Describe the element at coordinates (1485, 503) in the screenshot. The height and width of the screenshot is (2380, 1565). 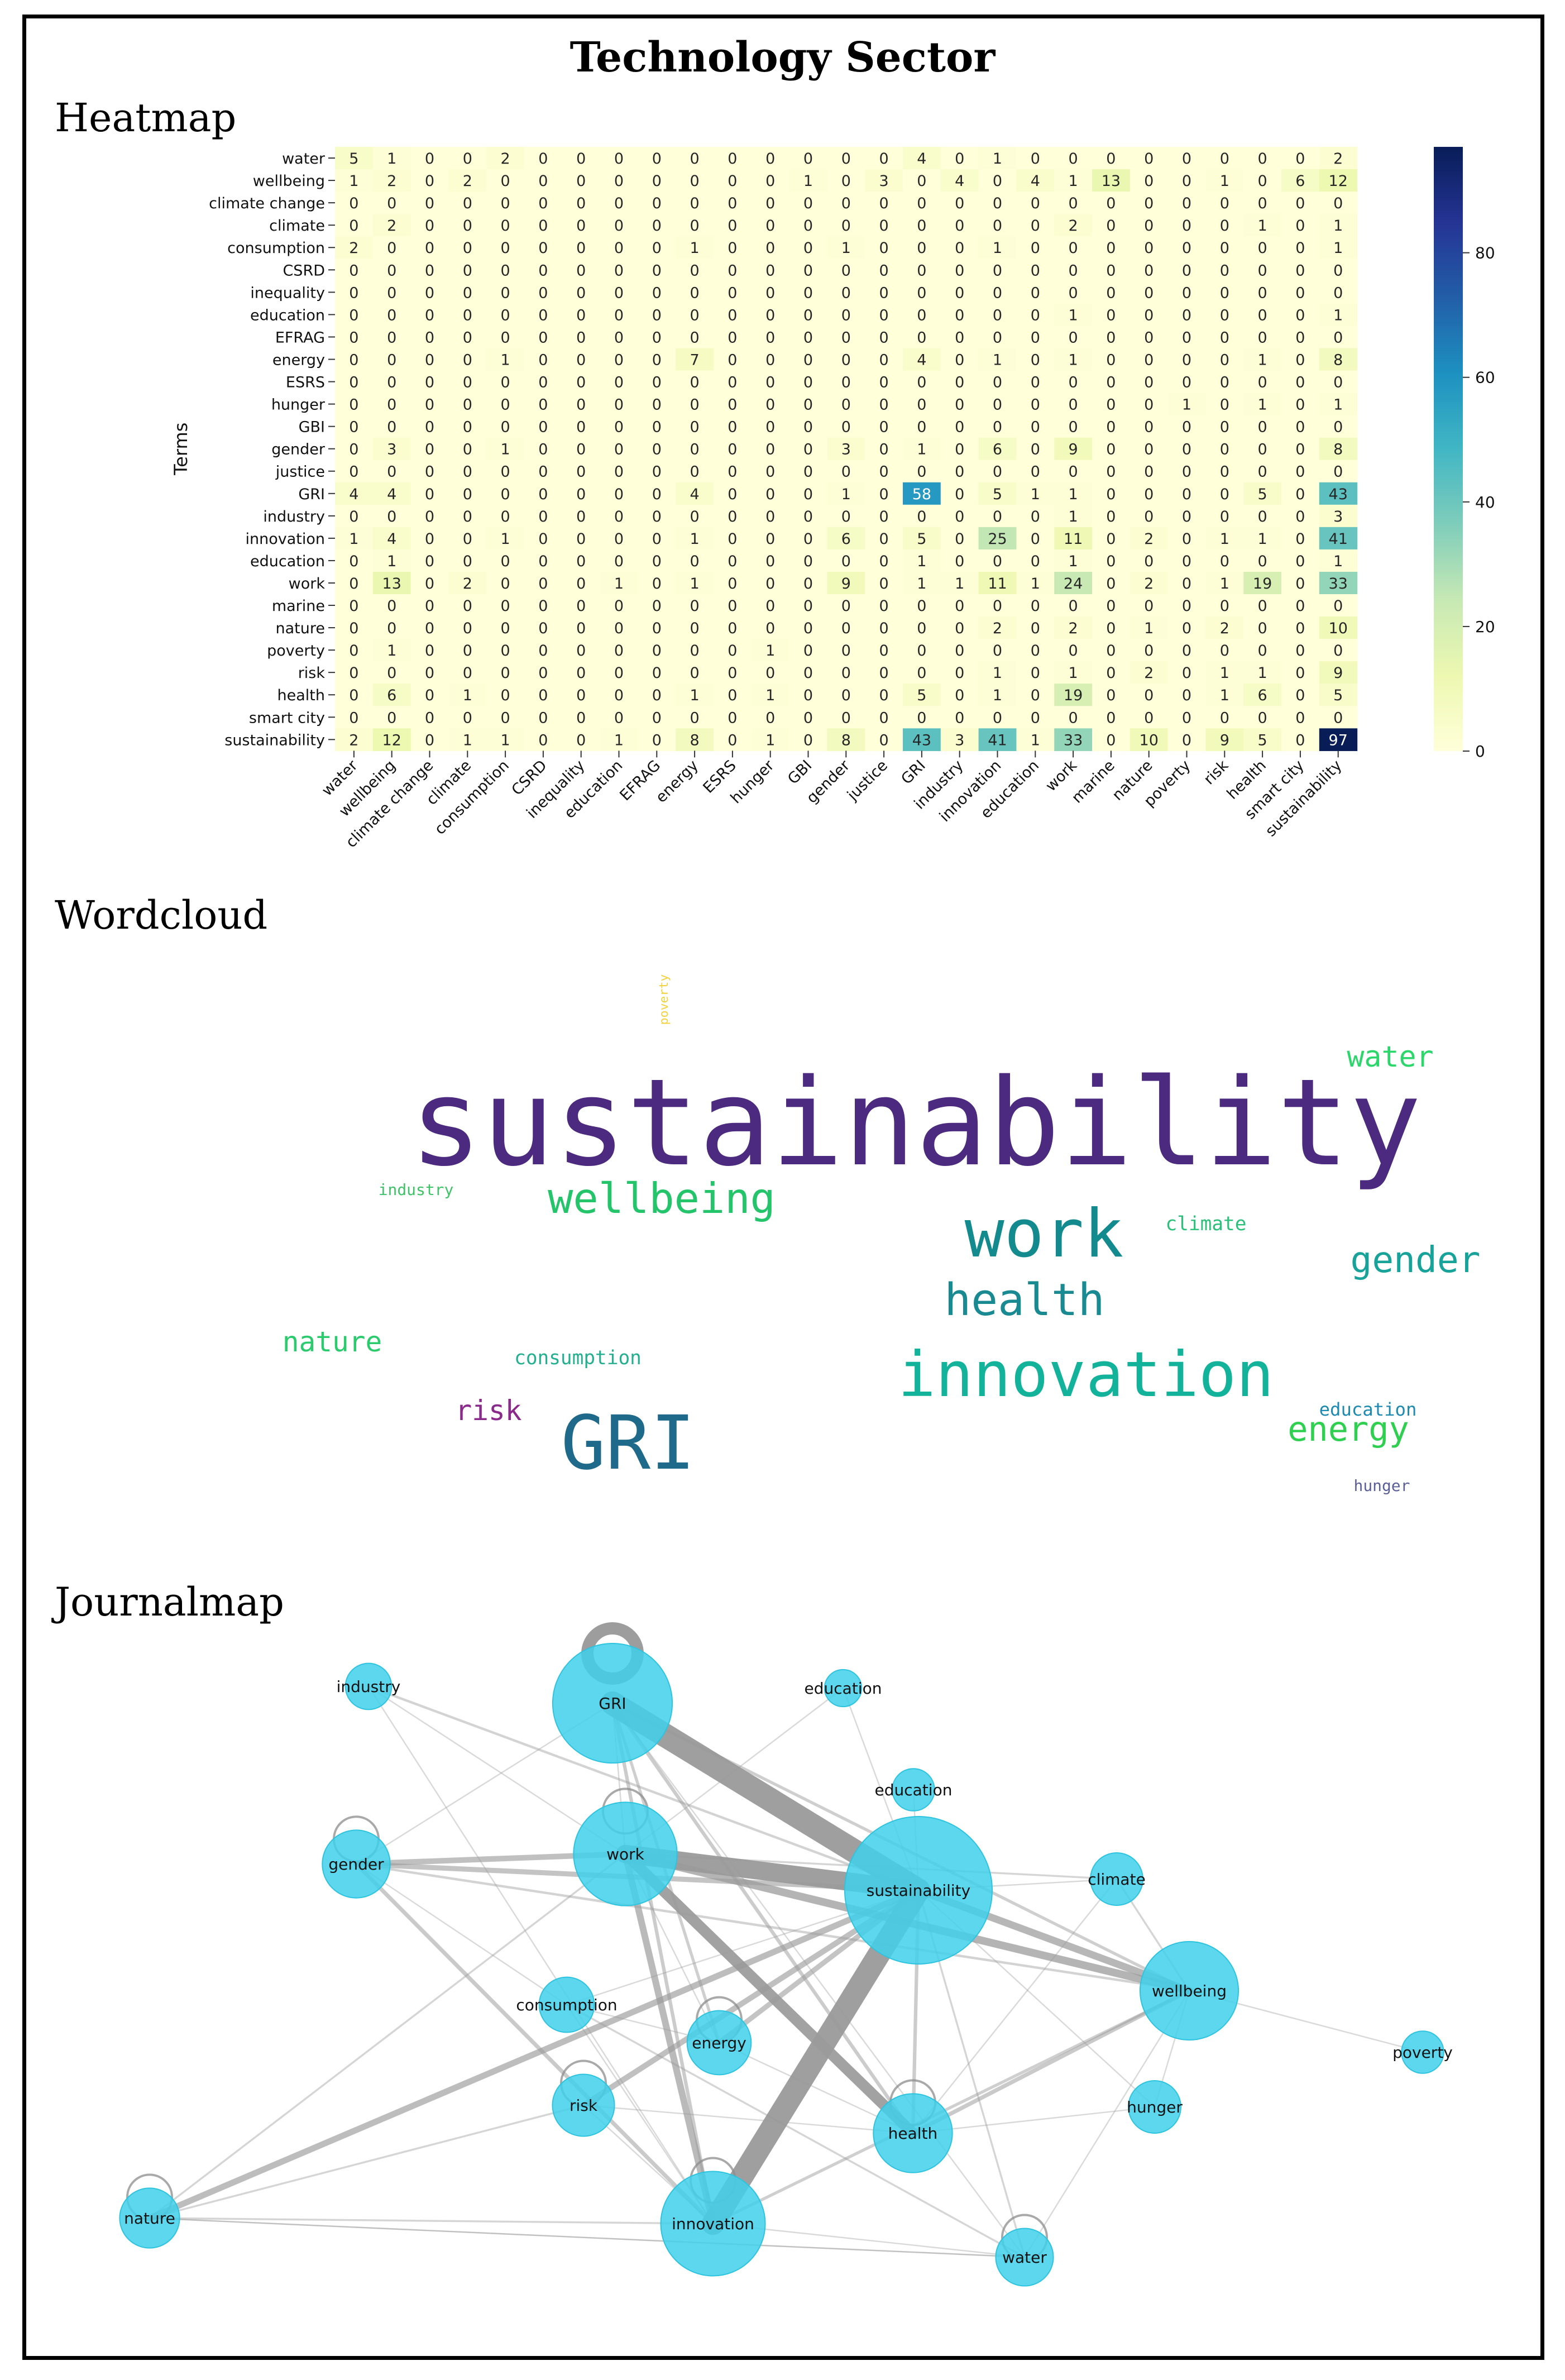
I see `colorbar-tick-label: 40` at that location.